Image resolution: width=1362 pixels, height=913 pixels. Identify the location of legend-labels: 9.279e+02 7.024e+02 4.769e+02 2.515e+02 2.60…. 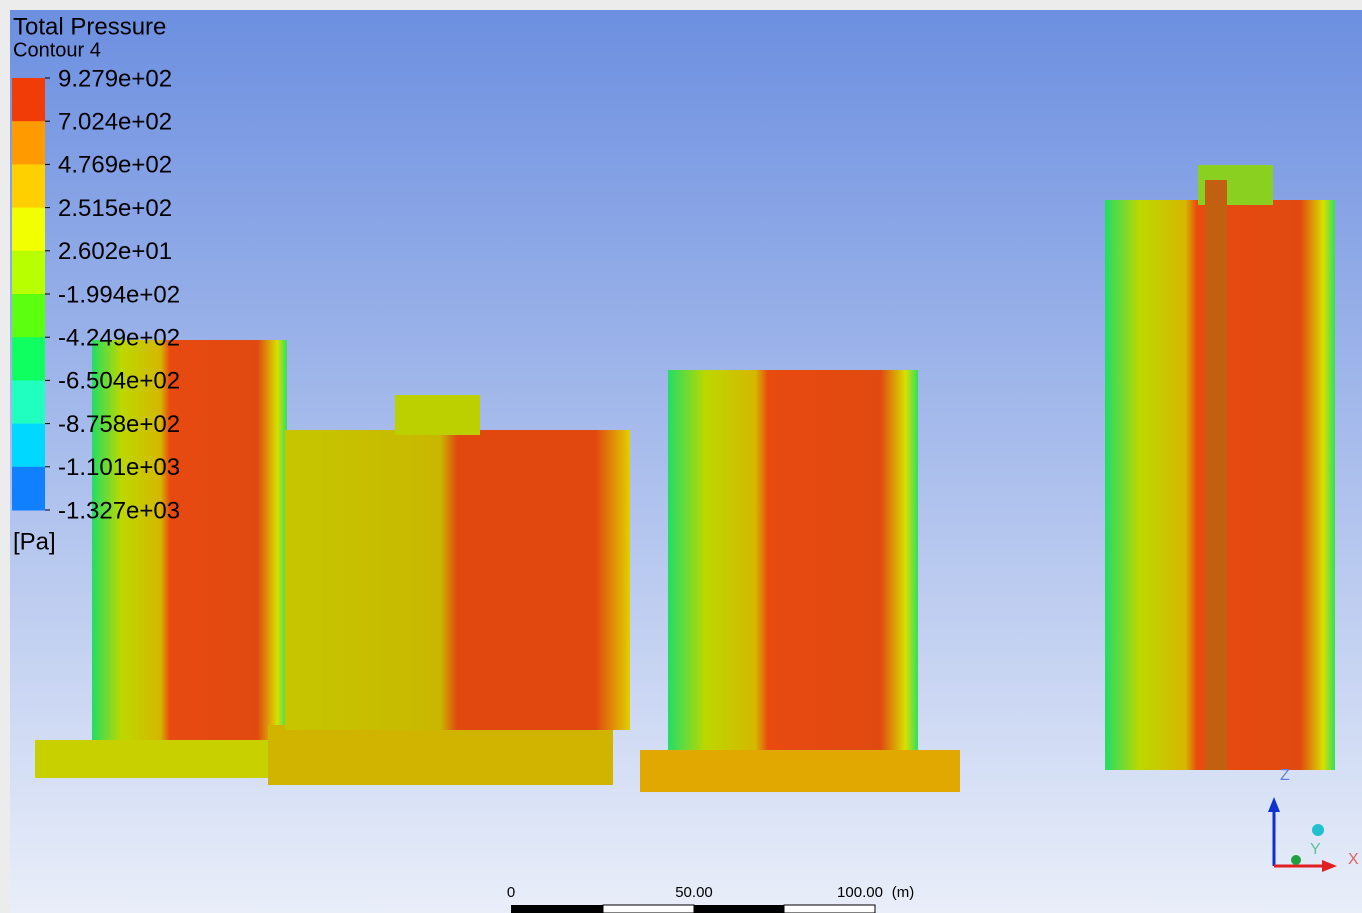
(112, 294).